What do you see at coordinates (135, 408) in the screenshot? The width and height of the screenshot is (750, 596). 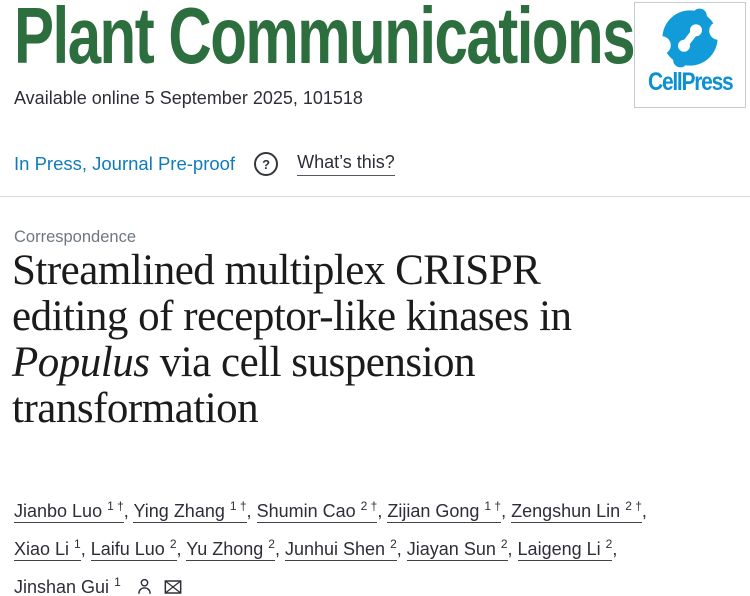 I see `title-line-4: transformation` at bounding box center [135, 408].